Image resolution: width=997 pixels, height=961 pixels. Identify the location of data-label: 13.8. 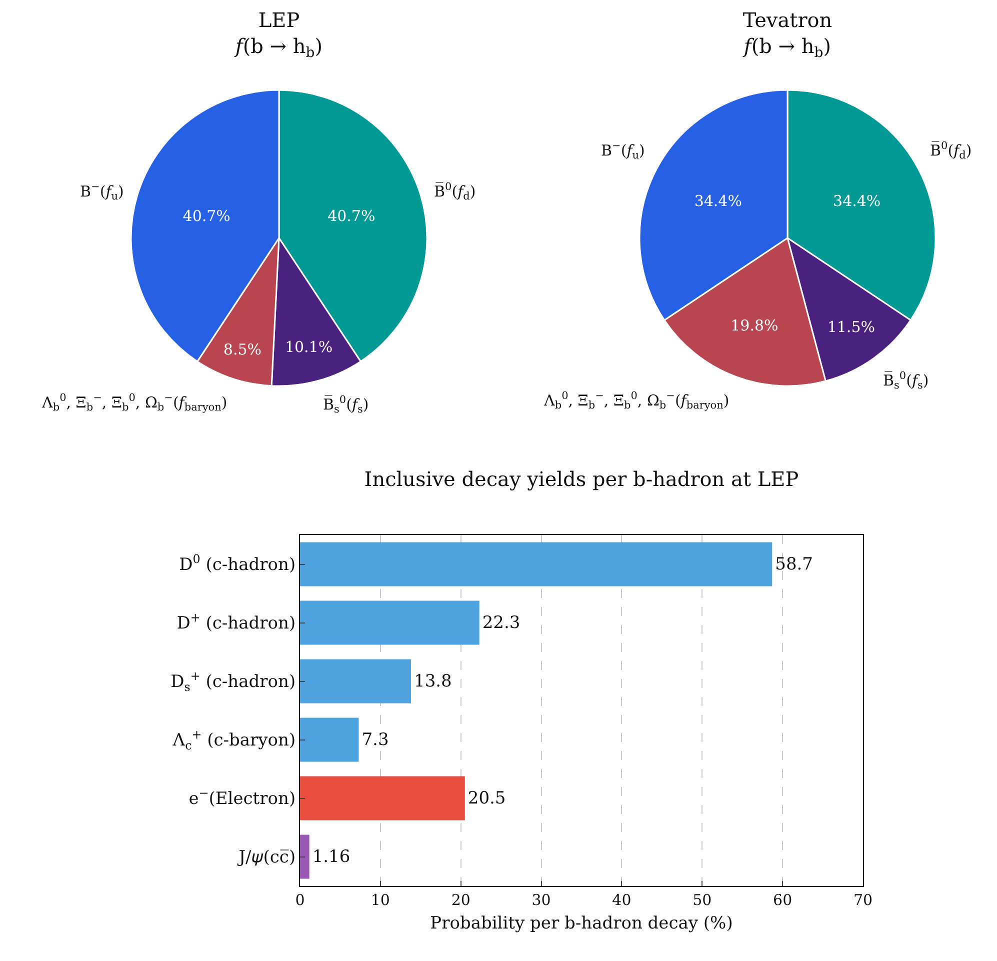
(433, 681).